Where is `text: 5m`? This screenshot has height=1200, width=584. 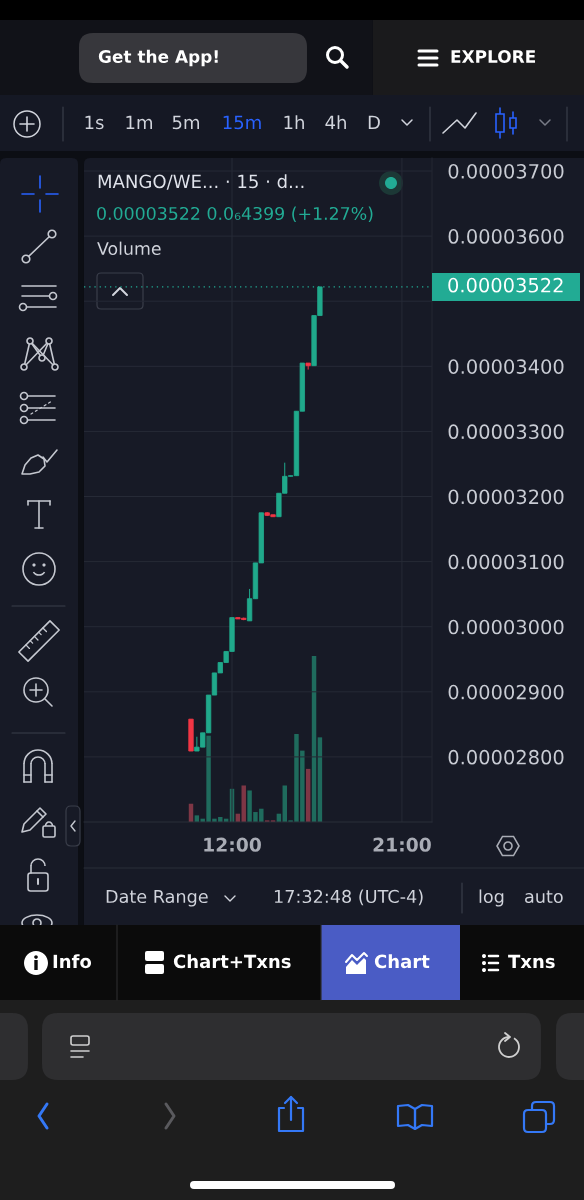
text: 5m is located at coordinates (186, 122).